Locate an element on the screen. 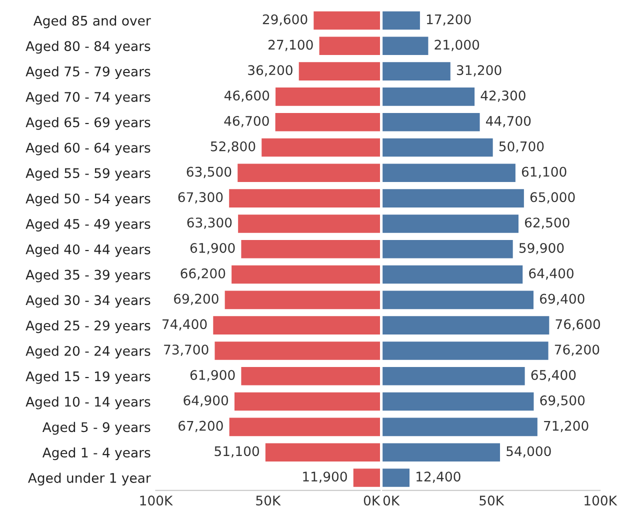 Image resolution: width=618 pixels, height=519 pixels. data-label: 52,800 is located at coordinates (233, 147).